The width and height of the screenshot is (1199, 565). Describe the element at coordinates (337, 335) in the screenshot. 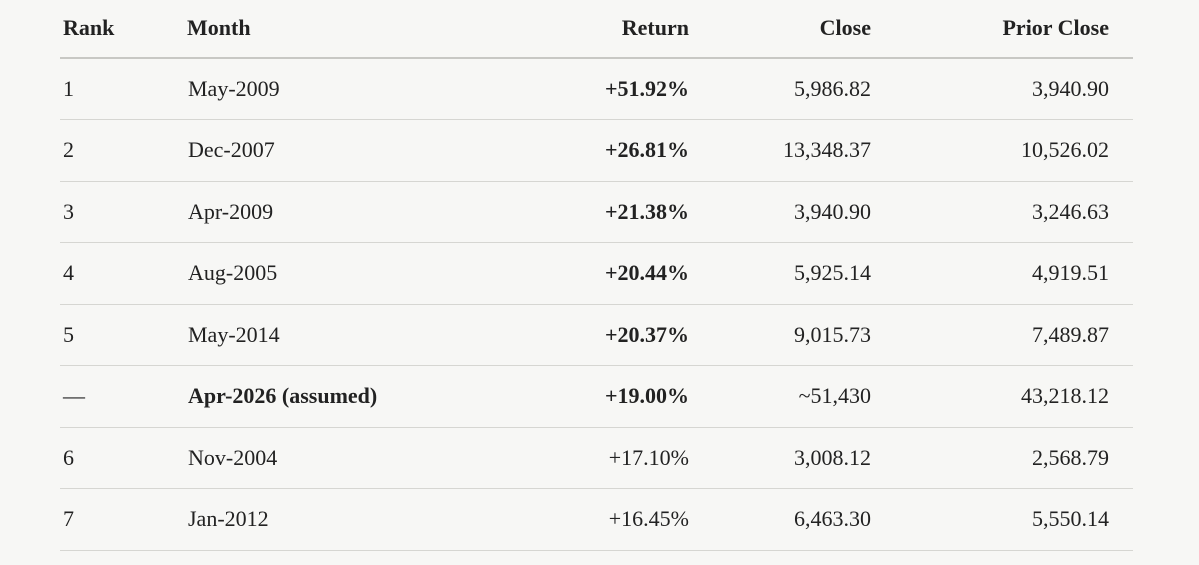

I see `cell-month: May-2014` at that location.